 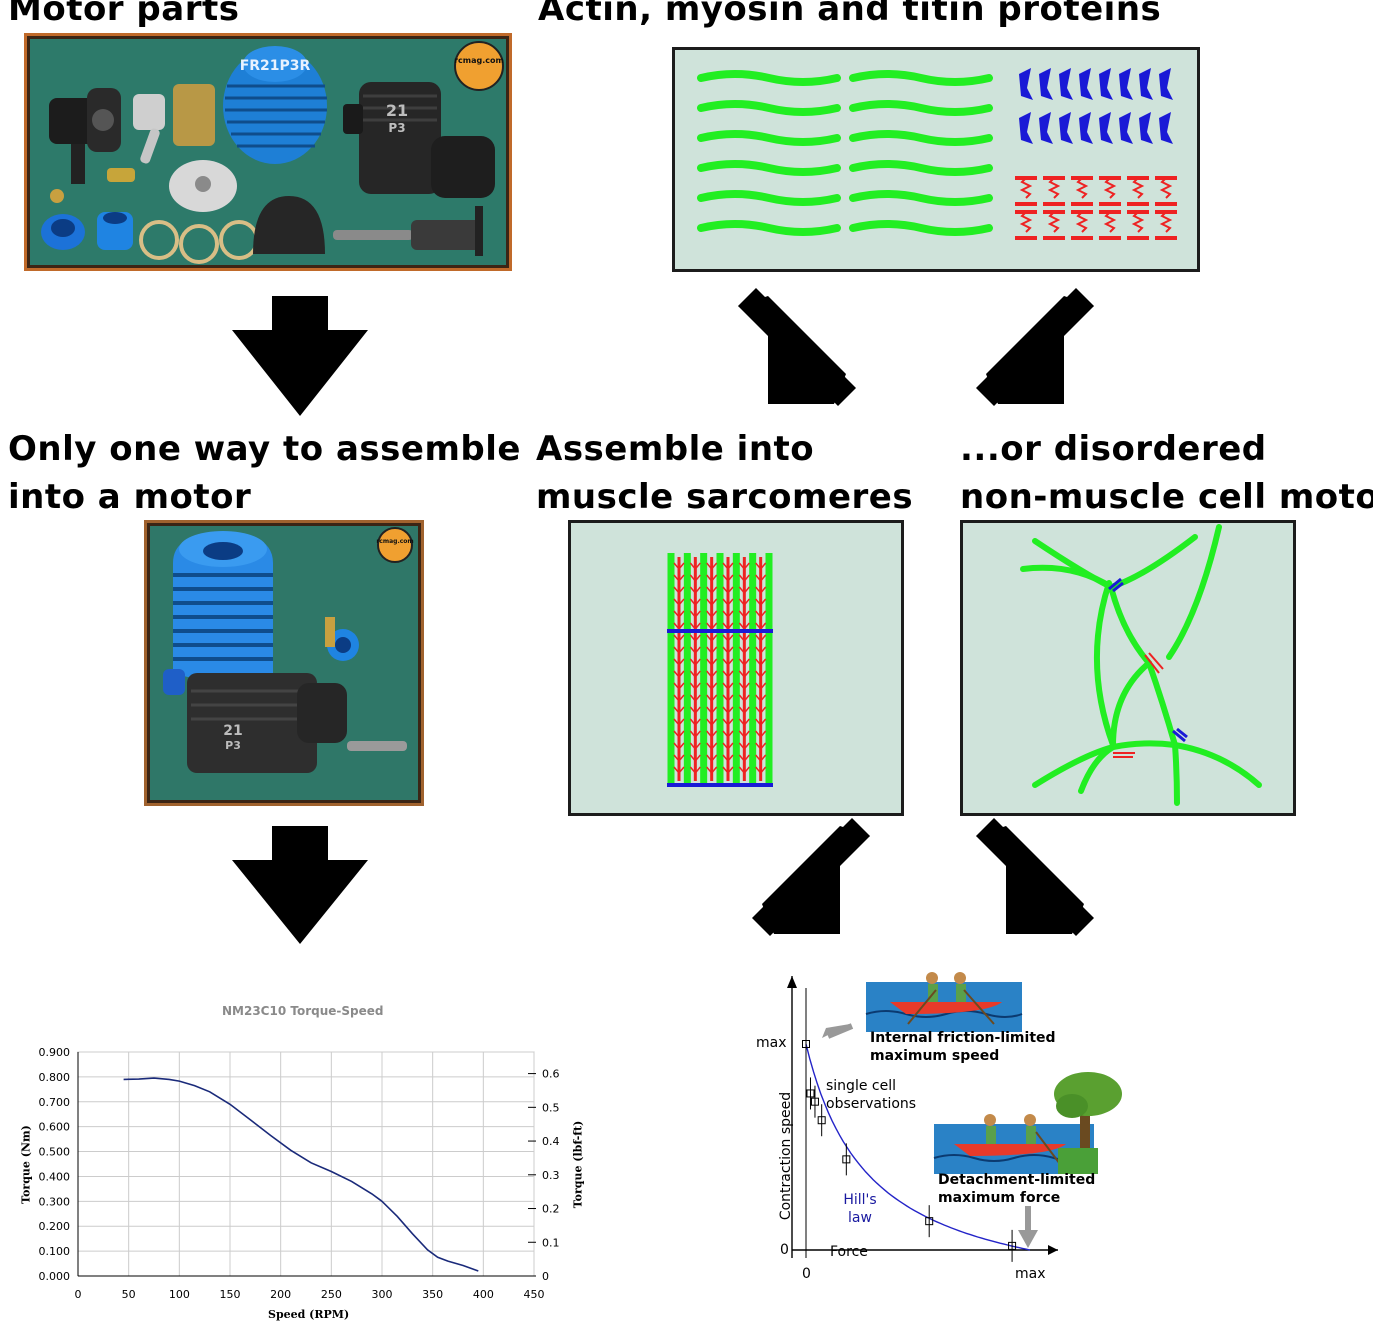 What do you see at coordinates (115, 231) in the screenshot?
I see `blue-nut-part` at bounding box center [115, 231].